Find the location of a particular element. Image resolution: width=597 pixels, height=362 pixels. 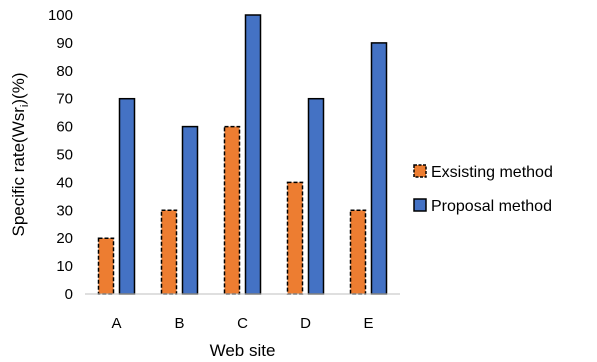

x-tick-label: E is located at coordinates (368, 323).